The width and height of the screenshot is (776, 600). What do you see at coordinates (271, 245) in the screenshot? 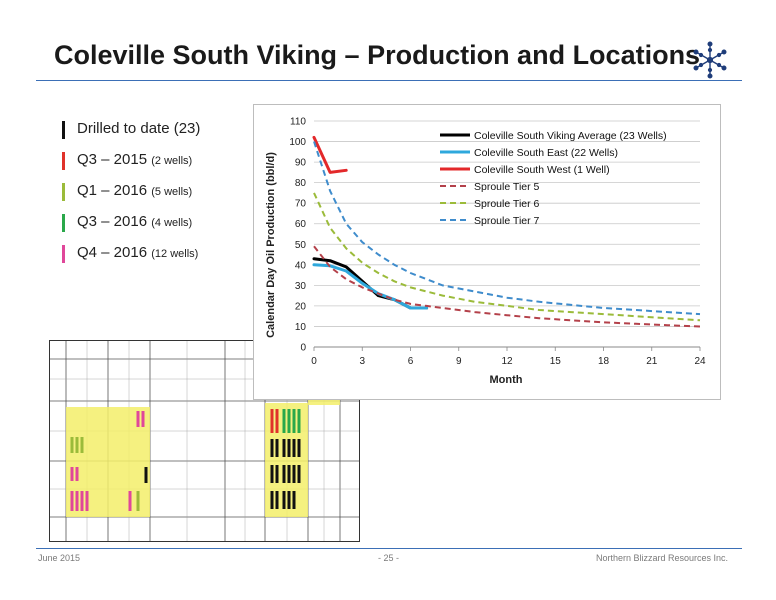
I see `y-axis-label: Calendar Day Oil Production (bbl/d)` at bounding box center [271, 245].